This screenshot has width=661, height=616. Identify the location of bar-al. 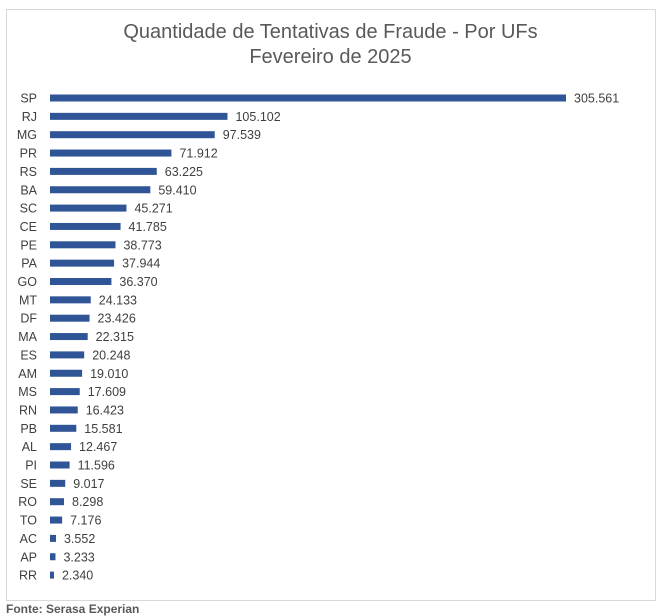
(61, 447).